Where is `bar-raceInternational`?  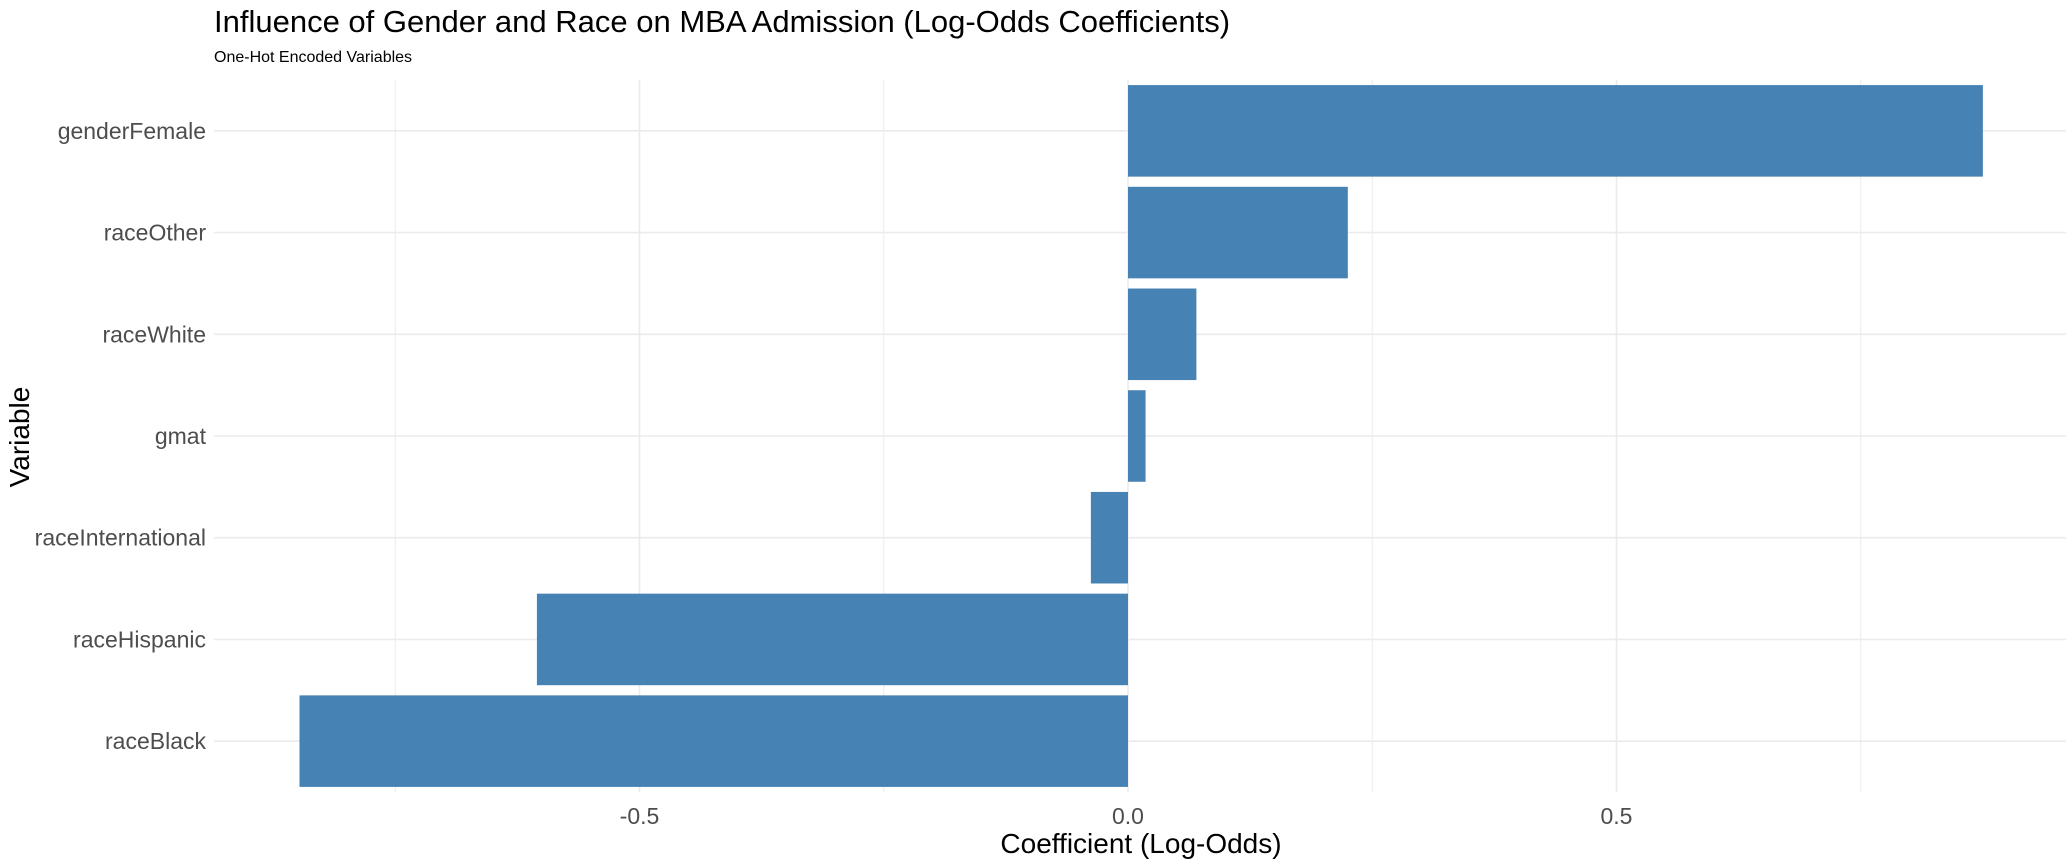
bar-raceInternational is located at coordinates (1109, 537).